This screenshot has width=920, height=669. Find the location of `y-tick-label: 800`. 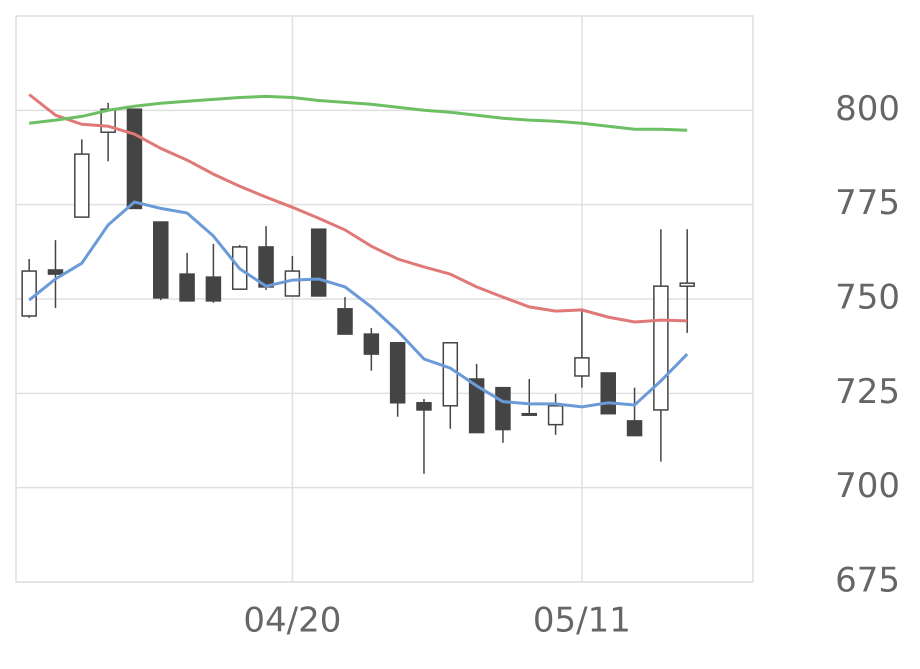

y-tick-label: 800 is located at coordinates (867, 109).